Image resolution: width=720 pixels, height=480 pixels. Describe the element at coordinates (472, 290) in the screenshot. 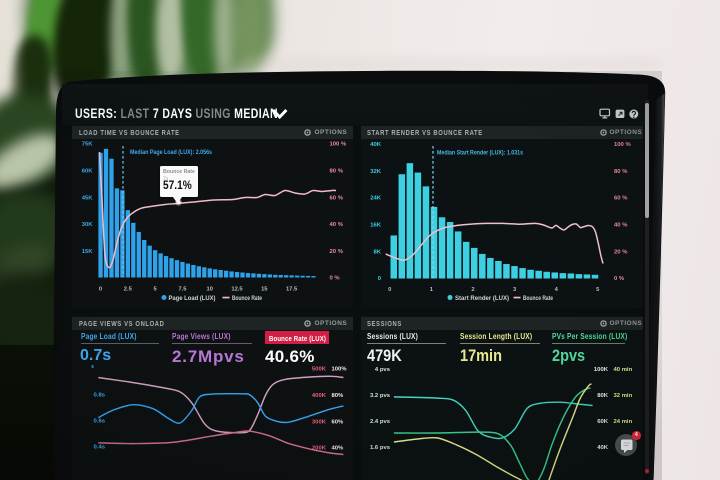

I see `svg-text: 2` at that location.